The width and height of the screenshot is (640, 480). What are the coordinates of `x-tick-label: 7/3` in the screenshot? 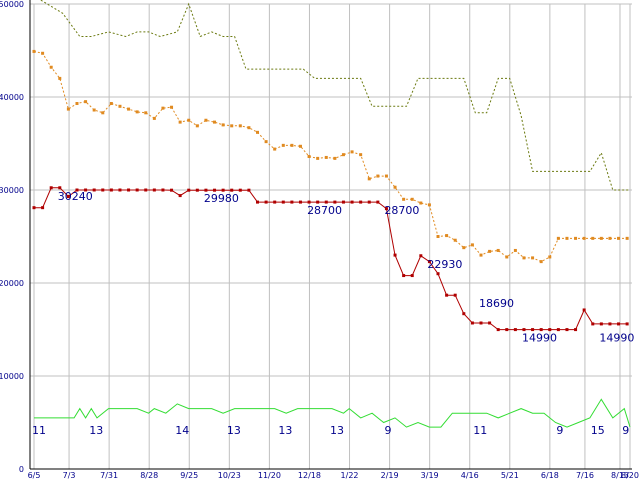 It's located at (69, 475).